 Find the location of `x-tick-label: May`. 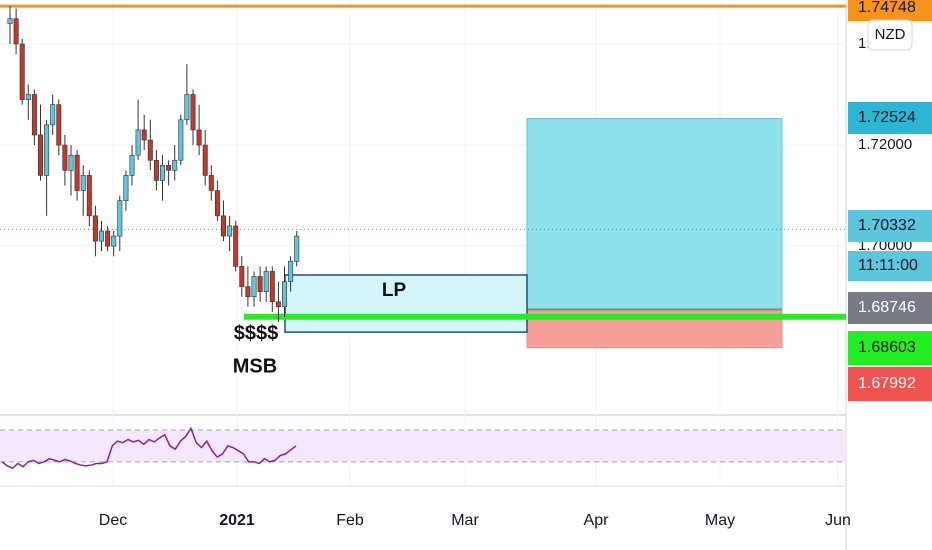

x-tick-label: May is located at coordinates (720, 520).